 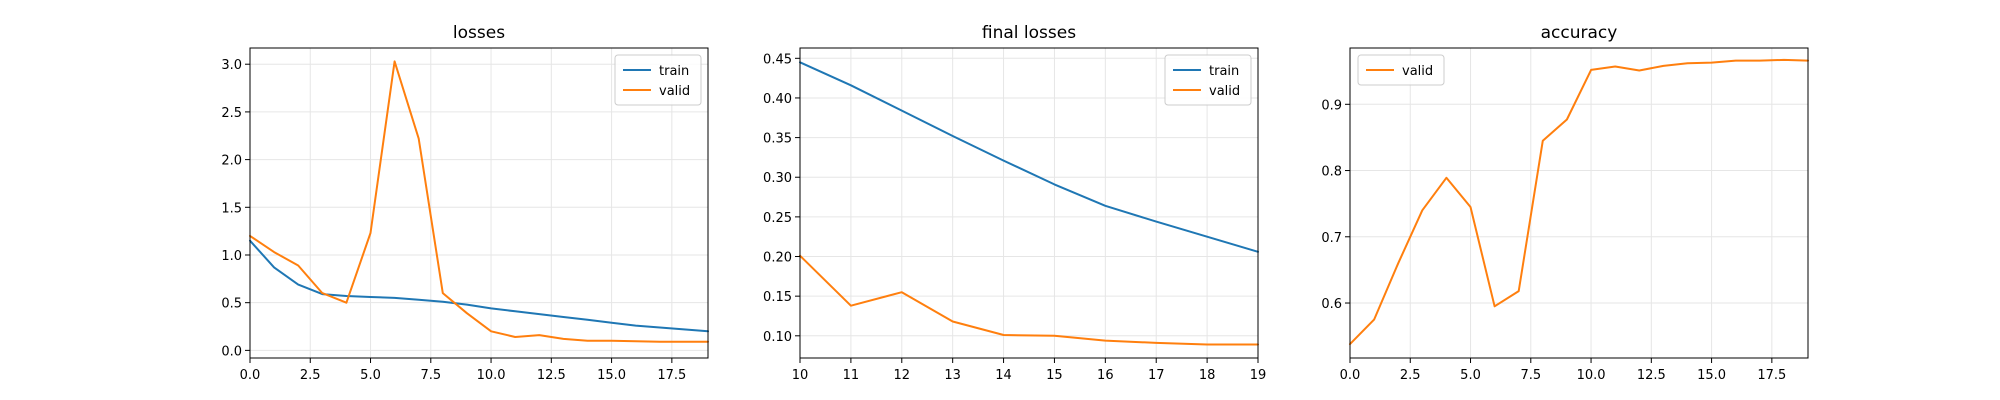 I want to click on chart-title: losses, so click(x=479, y=33).